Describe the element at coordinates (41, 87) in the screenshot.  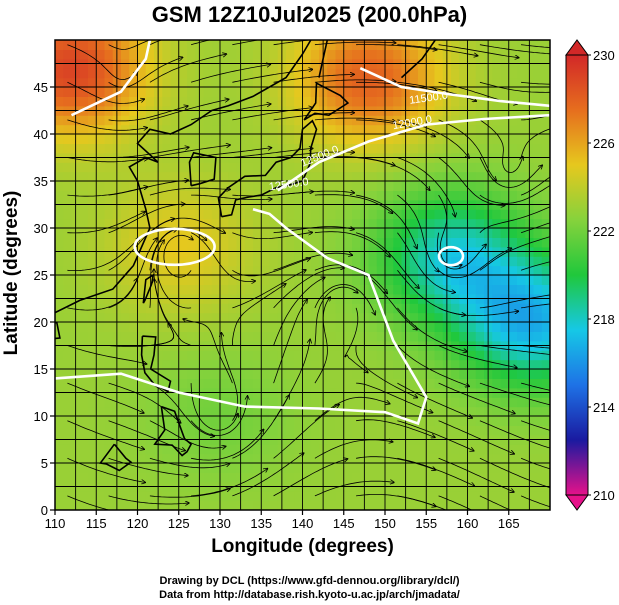
I see `y-tick-label: 45` at that location.